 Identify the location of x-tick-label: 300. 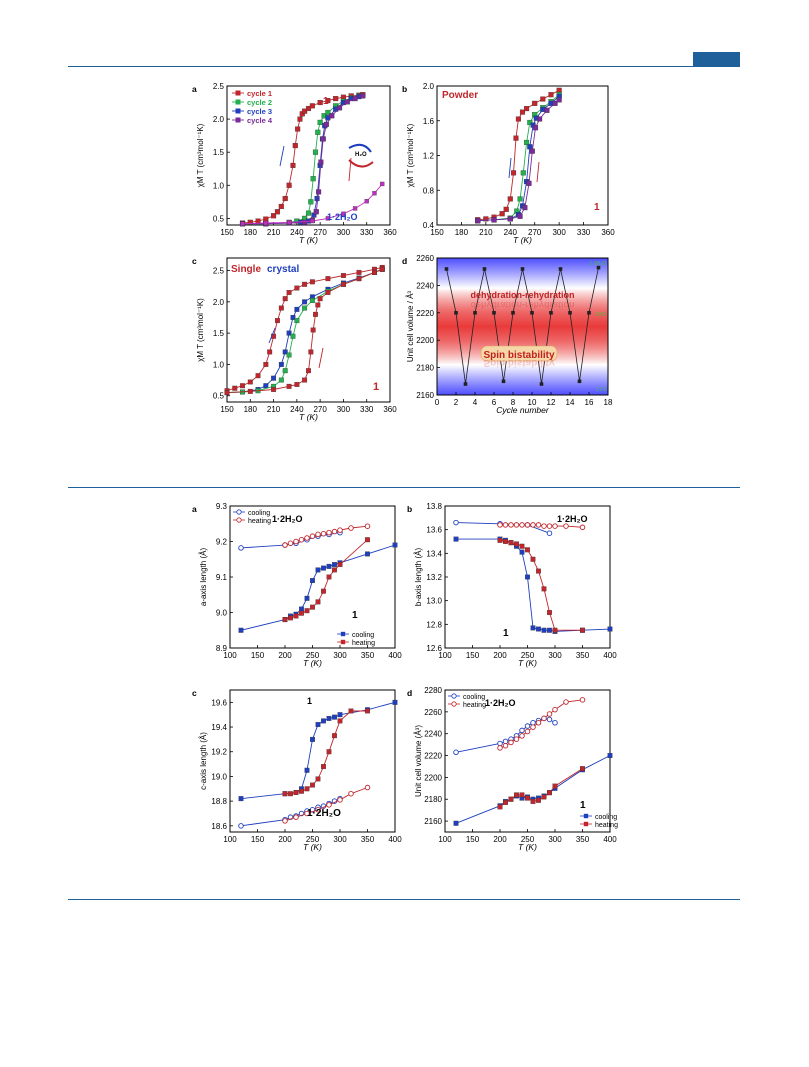
(340, 839).